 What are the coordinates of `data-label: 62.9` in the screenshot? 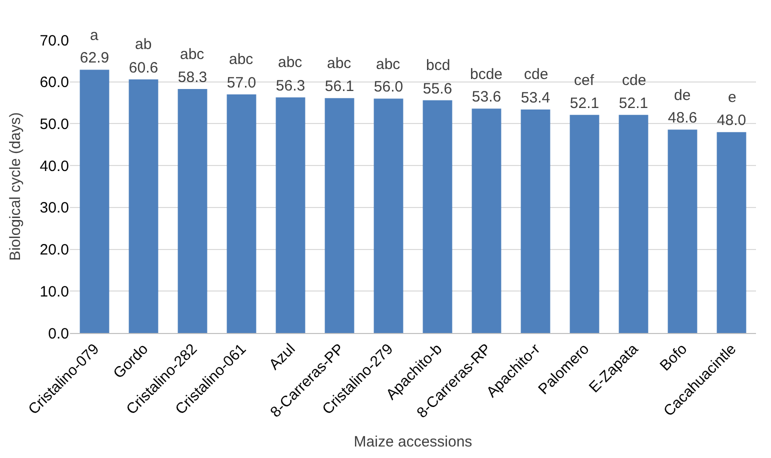 It's located at (95, 58).